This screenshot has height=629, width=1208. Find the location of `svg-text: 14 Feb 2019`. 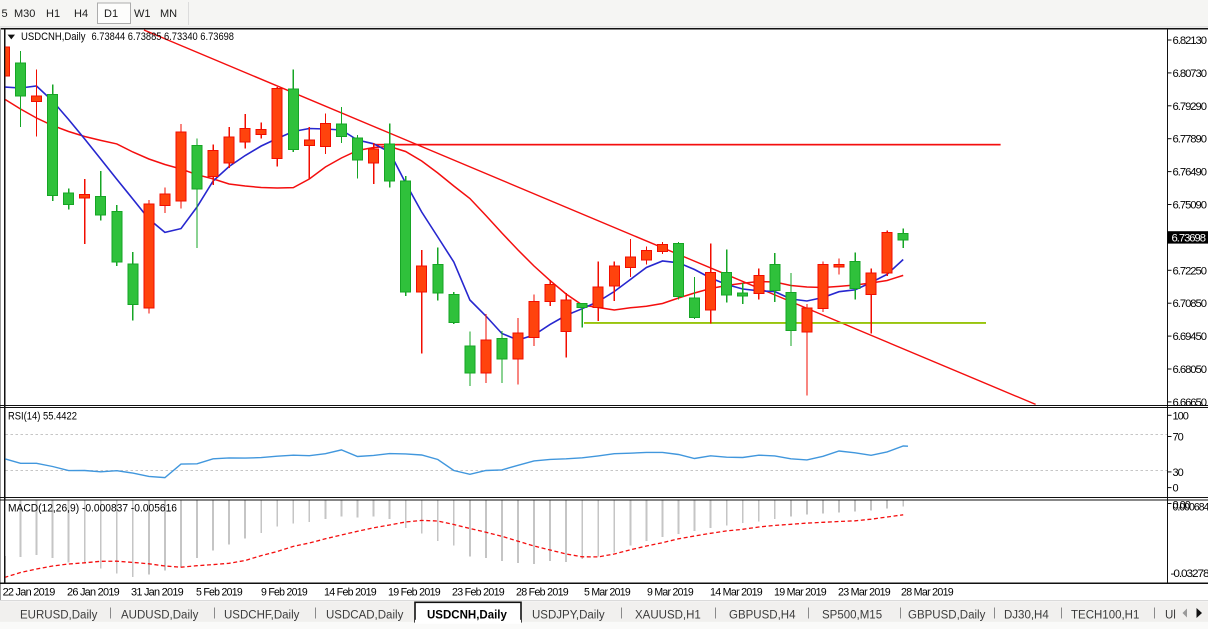

svg-text: 14 Feb 2019 is located at coordinates (350, 593).